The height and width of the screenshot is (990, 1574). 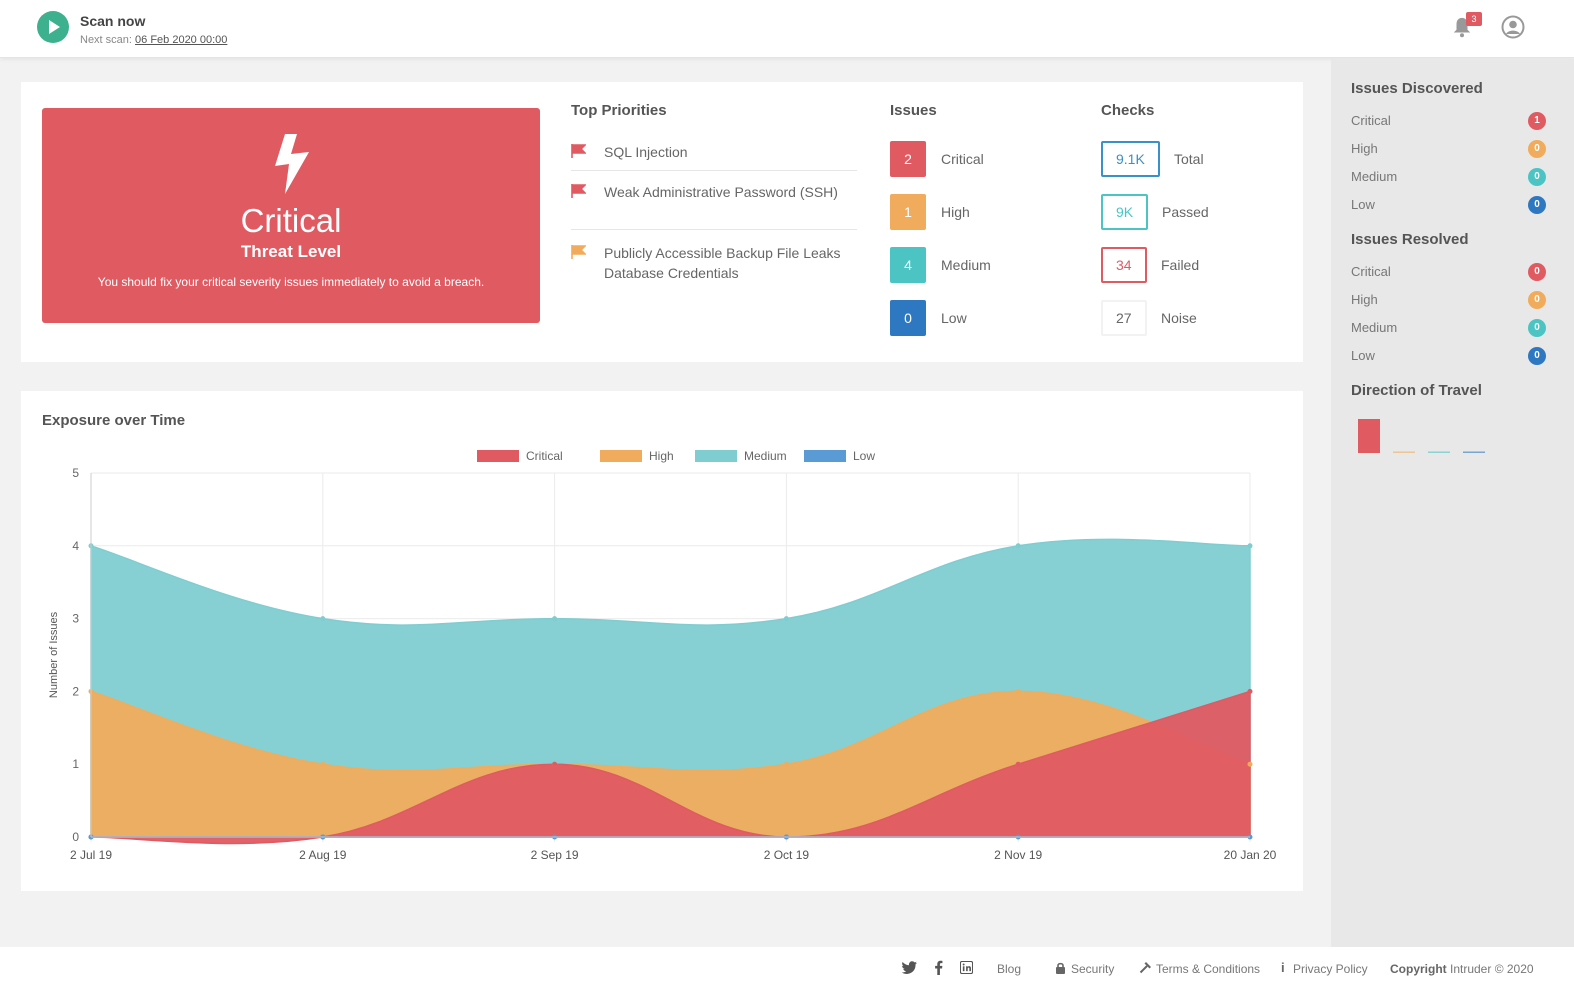 What do you see at coordinates (1250, 691) in the screenshot?
I see `point-critical` at bounding box center [1250, 691].